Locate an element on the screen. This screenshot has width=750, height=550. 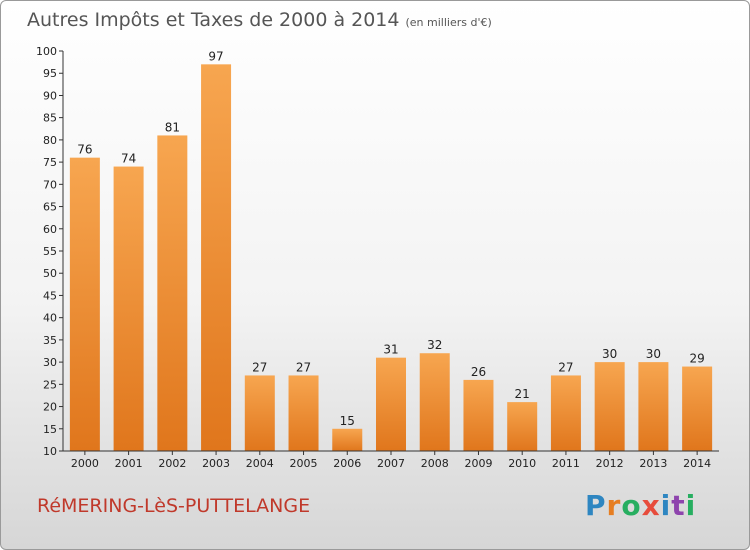
commune-name: RéMERING-LèS-PUTTELANGE is located at coordinates (174, 506).